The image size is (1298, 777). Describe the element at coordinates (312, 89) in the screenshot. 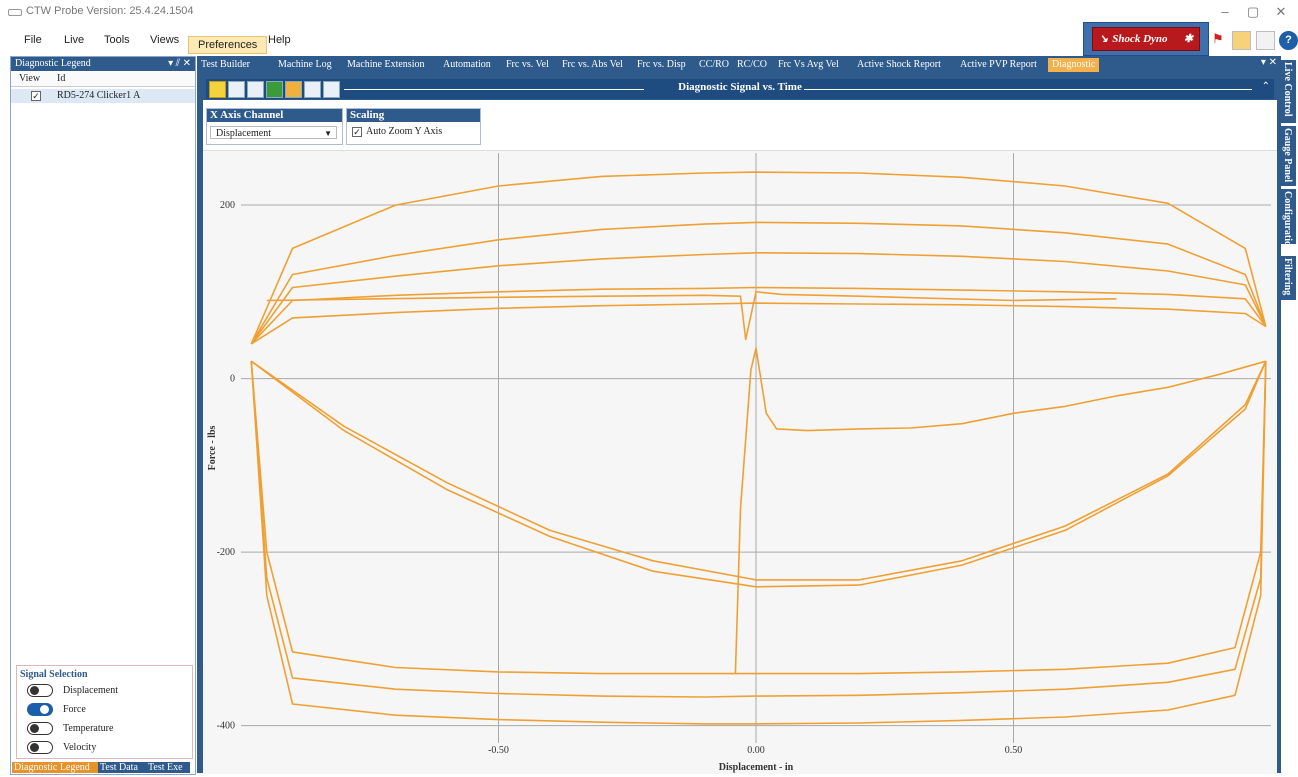

I see `fit-width-icon` at that location.